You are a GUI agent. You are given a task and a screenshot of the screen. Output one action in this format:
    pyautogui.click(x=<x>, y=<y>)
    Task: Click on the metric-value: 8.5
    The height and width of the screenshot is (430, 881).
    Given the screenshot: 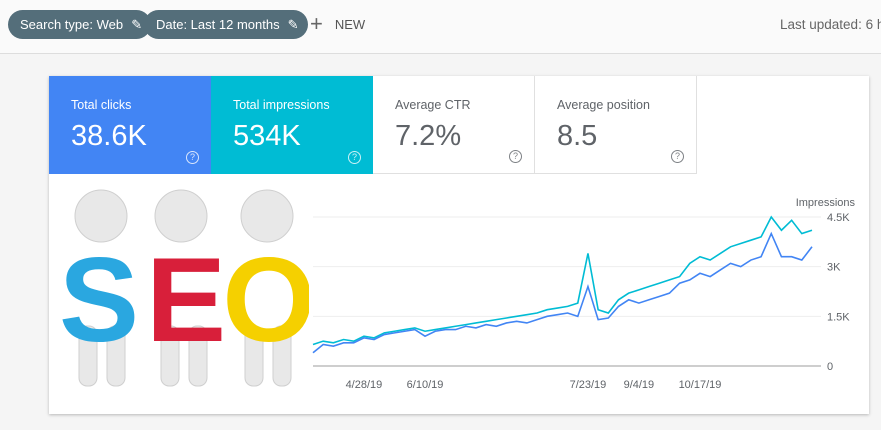 What is the action you would take?
    pyautogui.click(x=577, y=136)
    